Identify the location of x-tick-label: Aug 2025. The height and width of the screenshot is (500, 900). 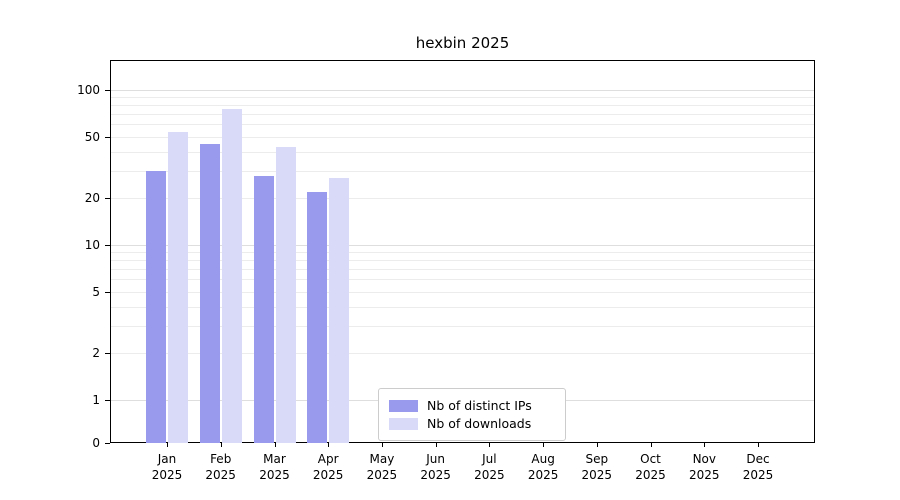
(543, 467).